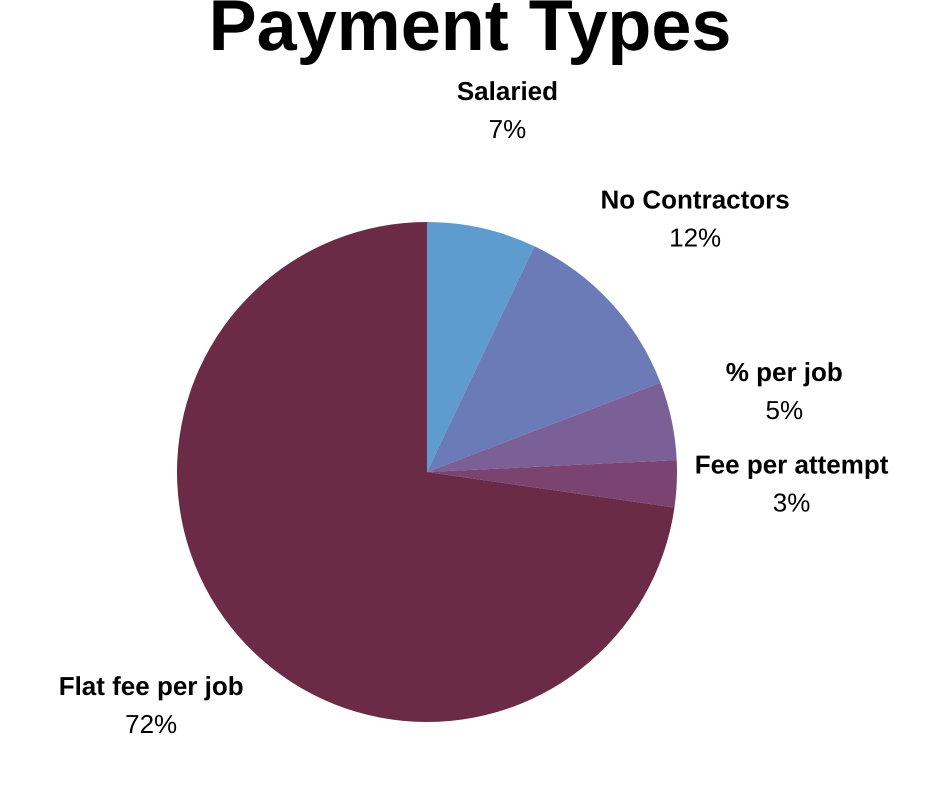 The height and width of the screenshot is (788, 940). Describe the element at coordinates (791, 502) in the screenshot. I see `data-label: 3%` at that location.